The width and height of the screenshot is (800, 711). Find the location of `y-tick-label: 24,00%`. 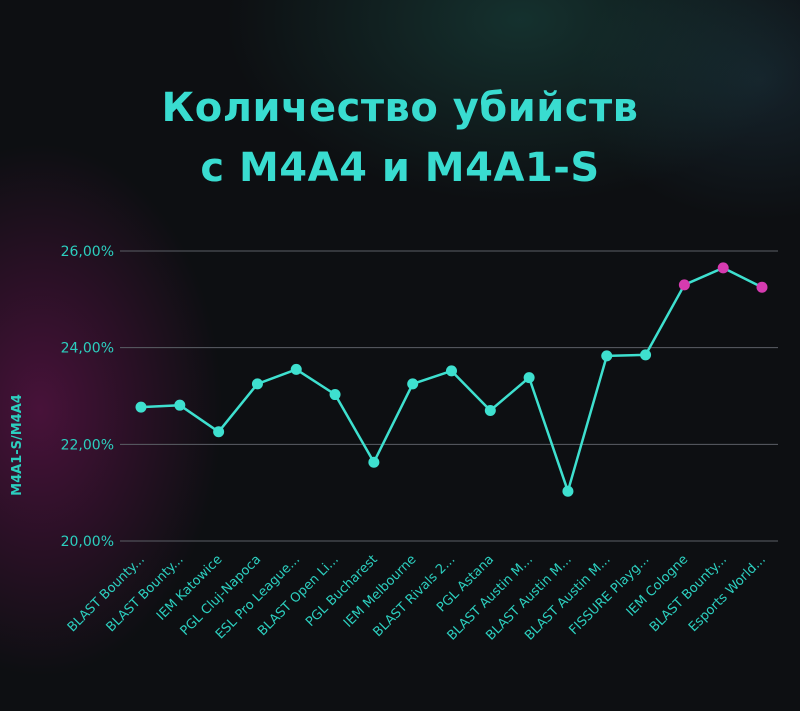

y-tick-label: 24,00% is located at coordinates (87, 349).